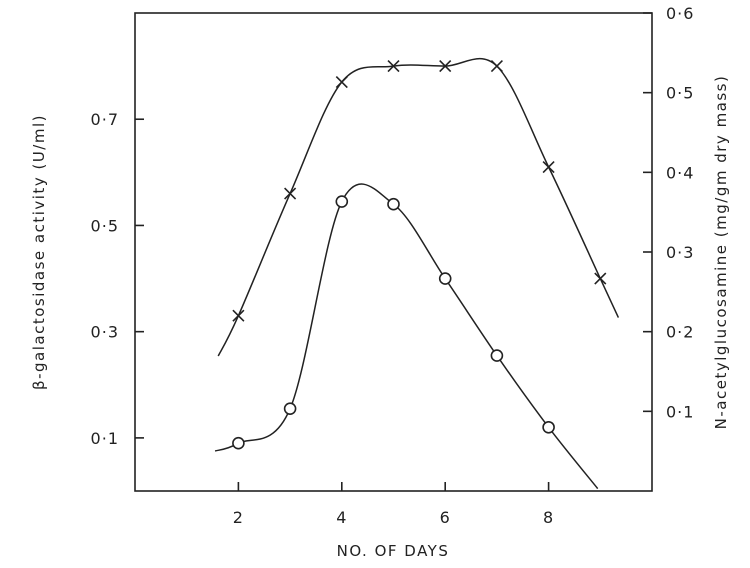 Image resolution: width=750 pixels, height=568 pixels. I want to click on y-left-axis-ticks: 0·1 0·3 0·5 0·7, so click(117, 279).